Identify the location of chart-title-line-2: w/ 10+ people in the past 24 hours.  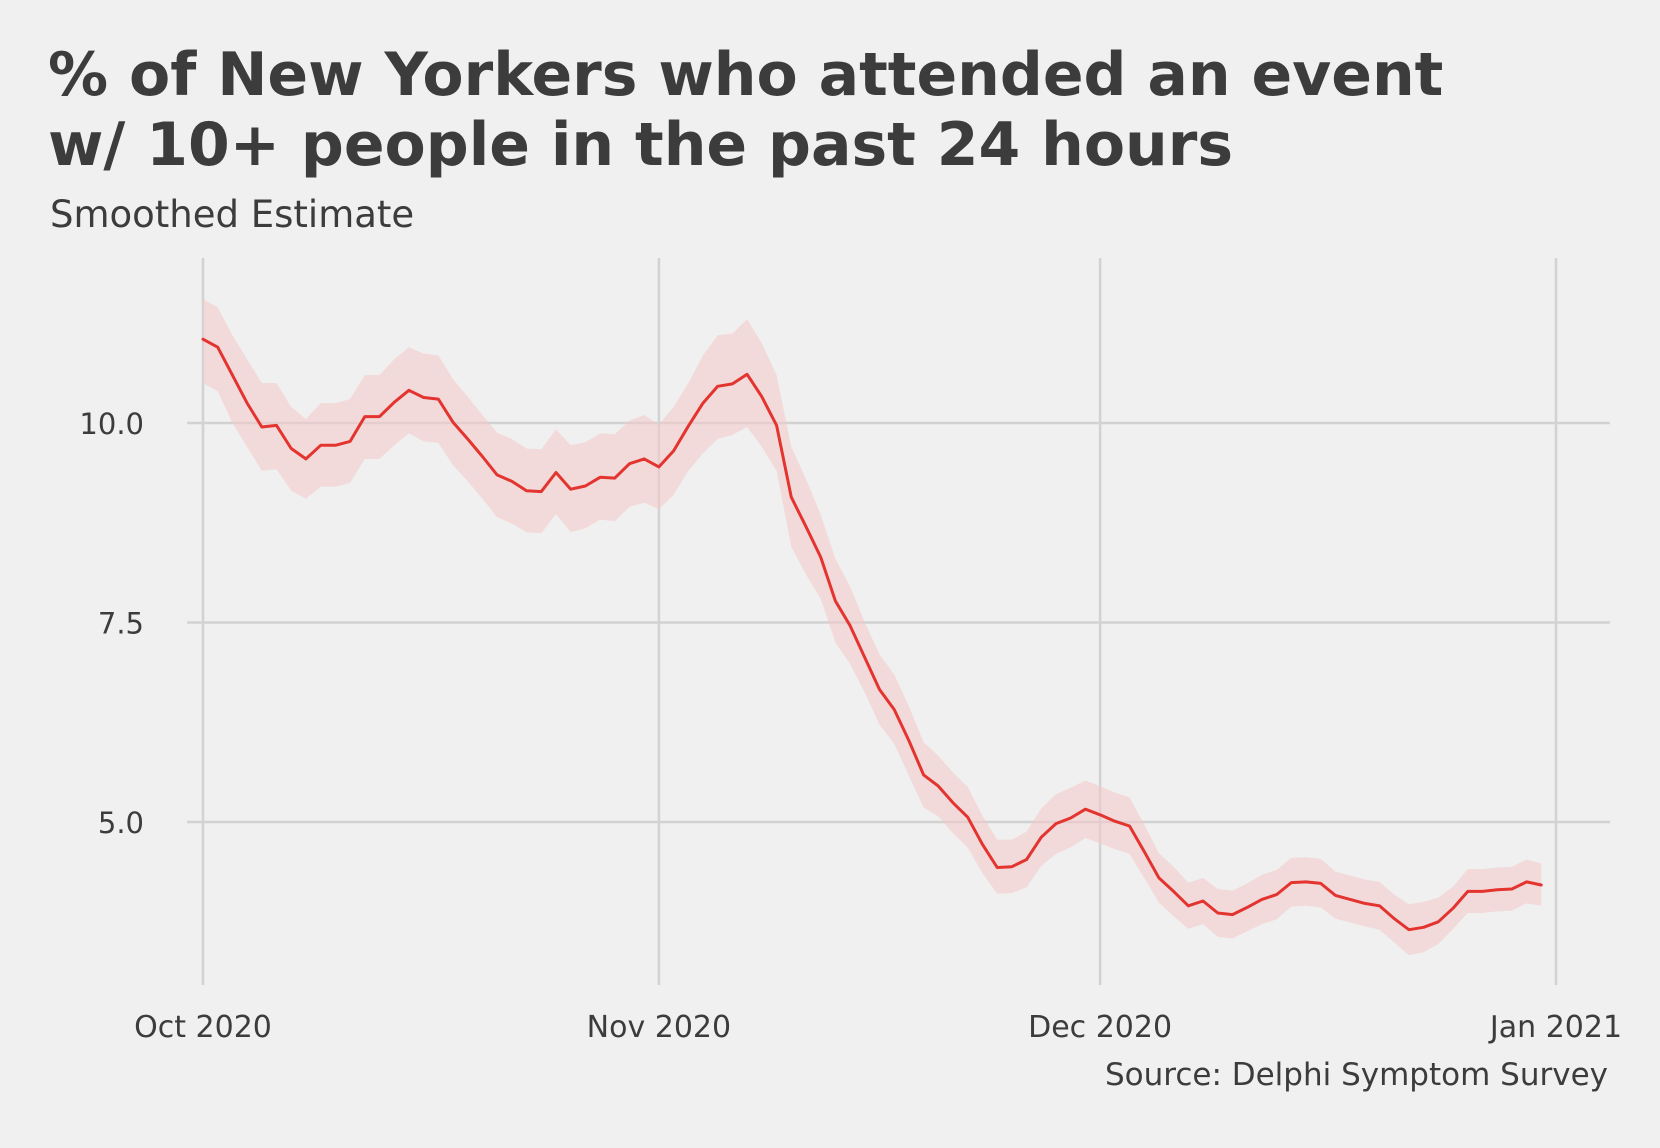
(641, 145).